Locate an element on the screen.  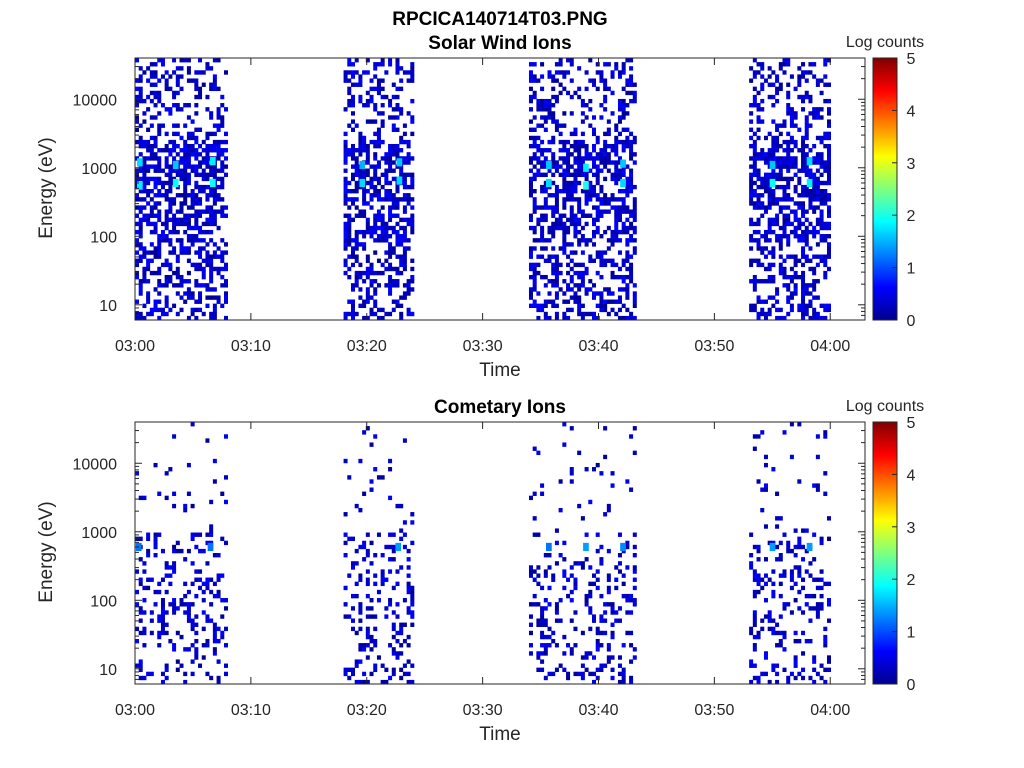
x-tick-label: 04:00 is located at coordinates (830, 710).